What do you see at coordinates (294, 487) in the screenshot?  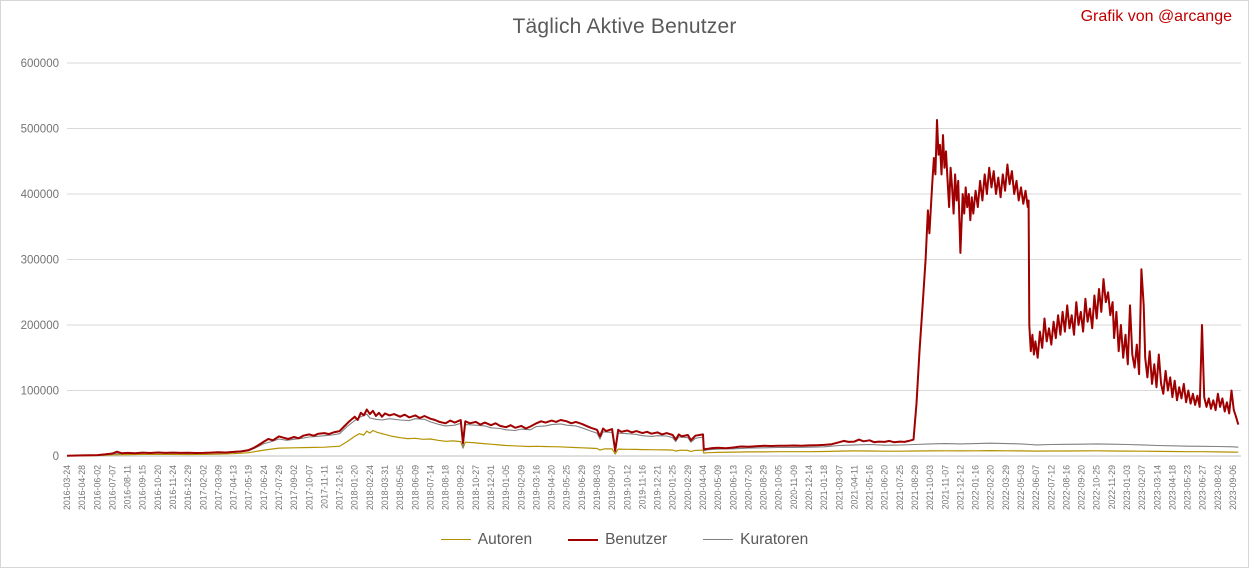 I see `x-tick-label: 2017-09-02` at bounding box center [294, 487].